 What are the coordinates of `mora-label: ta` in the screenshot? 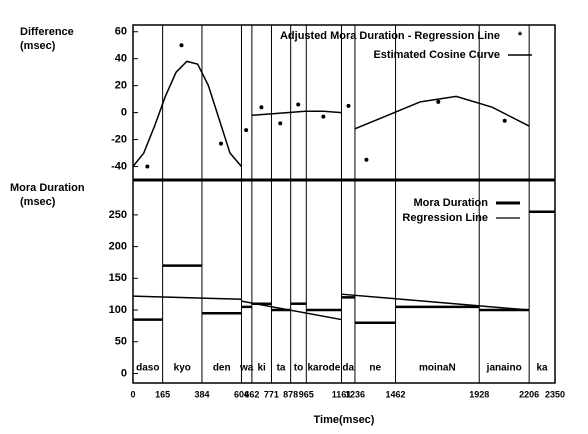 It's located at (281, 368).